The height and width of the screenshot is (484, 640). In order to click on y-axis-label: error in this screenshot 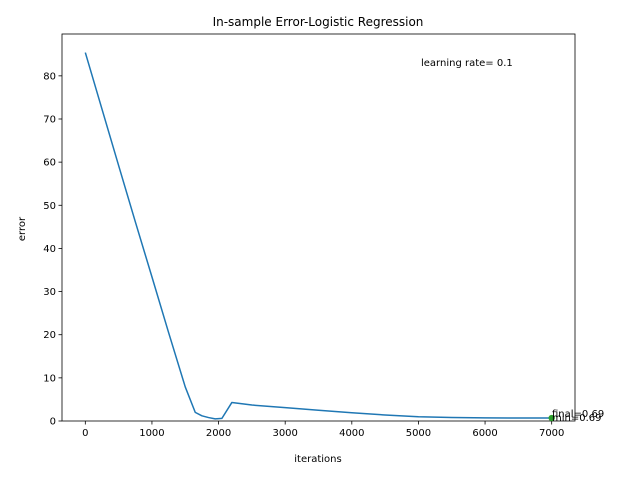, I will do `click(22, 228)`.